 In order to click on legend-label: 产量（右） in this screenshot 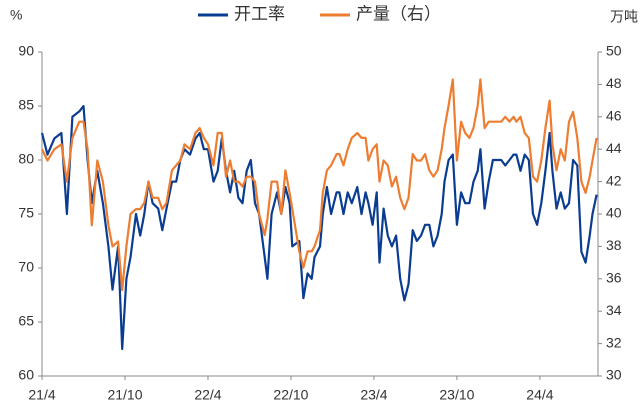, I will do `click(398, 13)`.